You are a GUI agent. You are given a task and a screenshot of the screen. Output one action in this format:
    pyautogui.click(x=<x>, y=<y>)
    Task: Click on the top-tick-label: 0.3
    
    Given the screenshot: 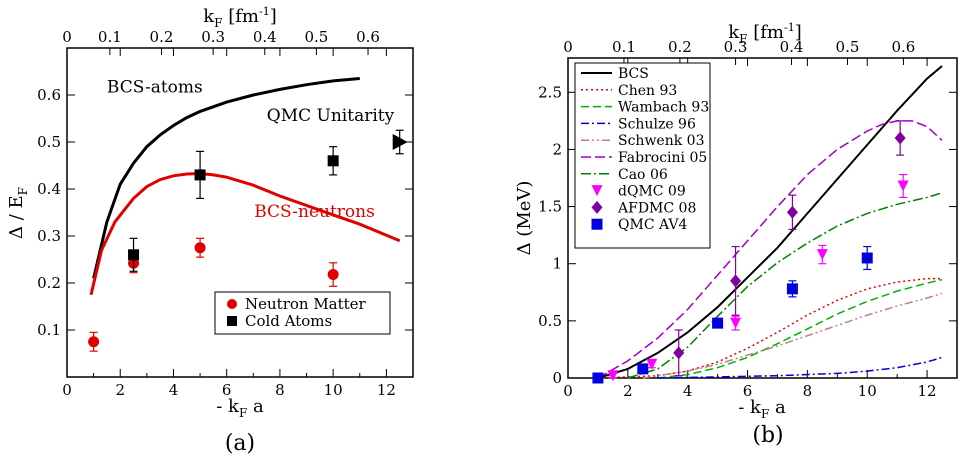 What is the action you would take?
    pyautogui.click(x=213, y=37)
    